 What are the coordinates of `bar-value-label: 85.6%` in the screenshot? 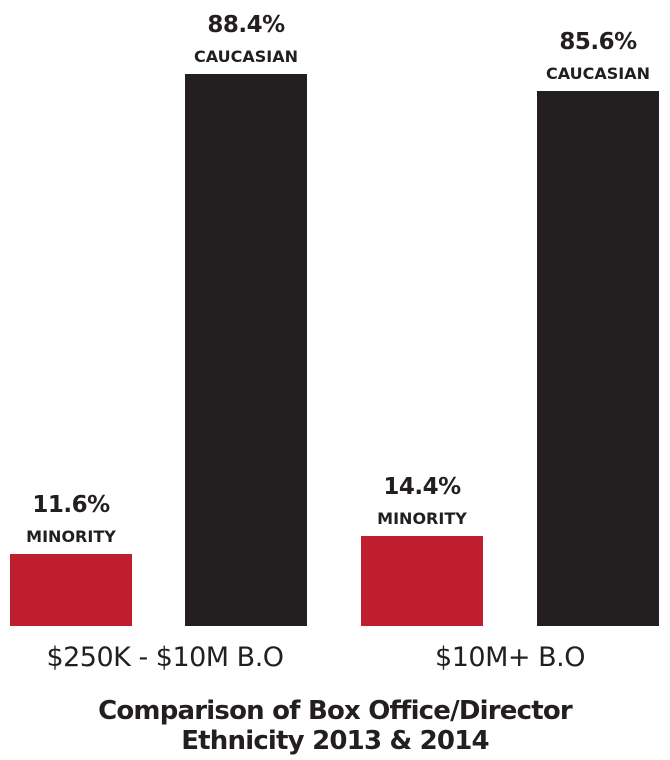 It's located at (598, 42).